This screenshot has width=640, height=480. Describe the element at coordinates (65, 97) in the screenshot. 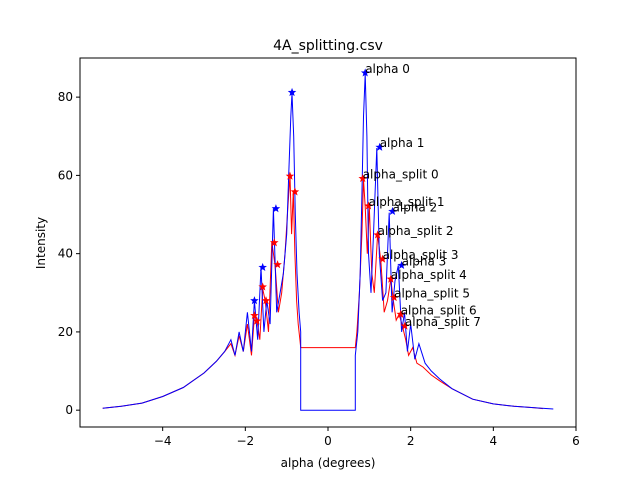

I see `y-tick-label: 80` at that location.